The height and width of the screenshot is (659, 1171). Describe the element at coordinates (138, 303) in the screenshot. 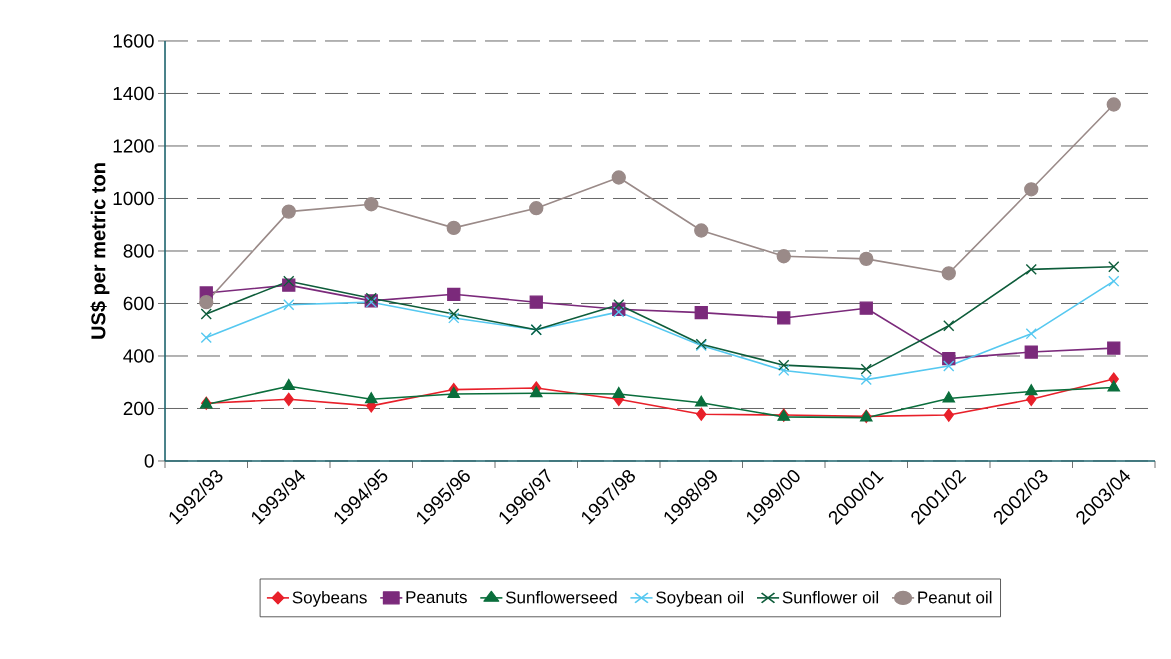

I see `y-tick-label: 600` at that location.